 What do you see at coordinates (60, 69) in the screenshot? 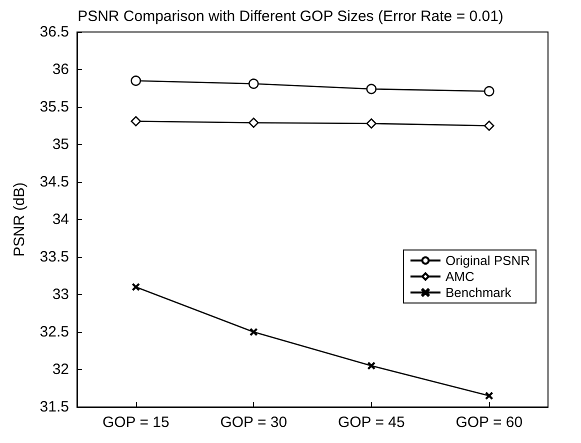
I see `y-tick-label: 36` at bounding box center [60, 69].